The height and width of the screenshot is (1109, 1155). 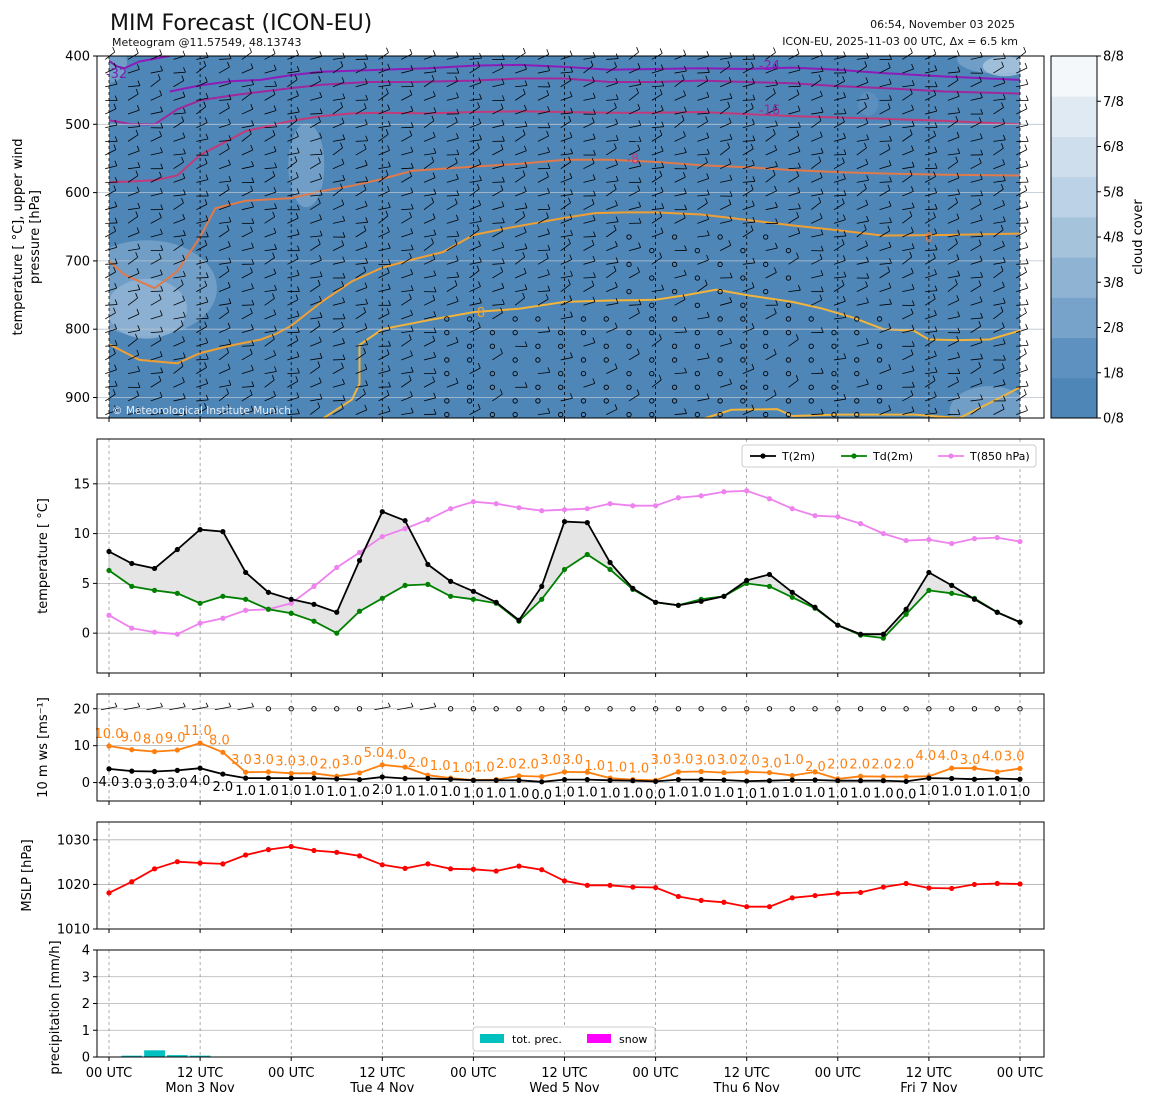 What do you see at coordinates (116, 74) in the screenshot?
I see `isotherm-label: -32` at bounding box center [116, 74].